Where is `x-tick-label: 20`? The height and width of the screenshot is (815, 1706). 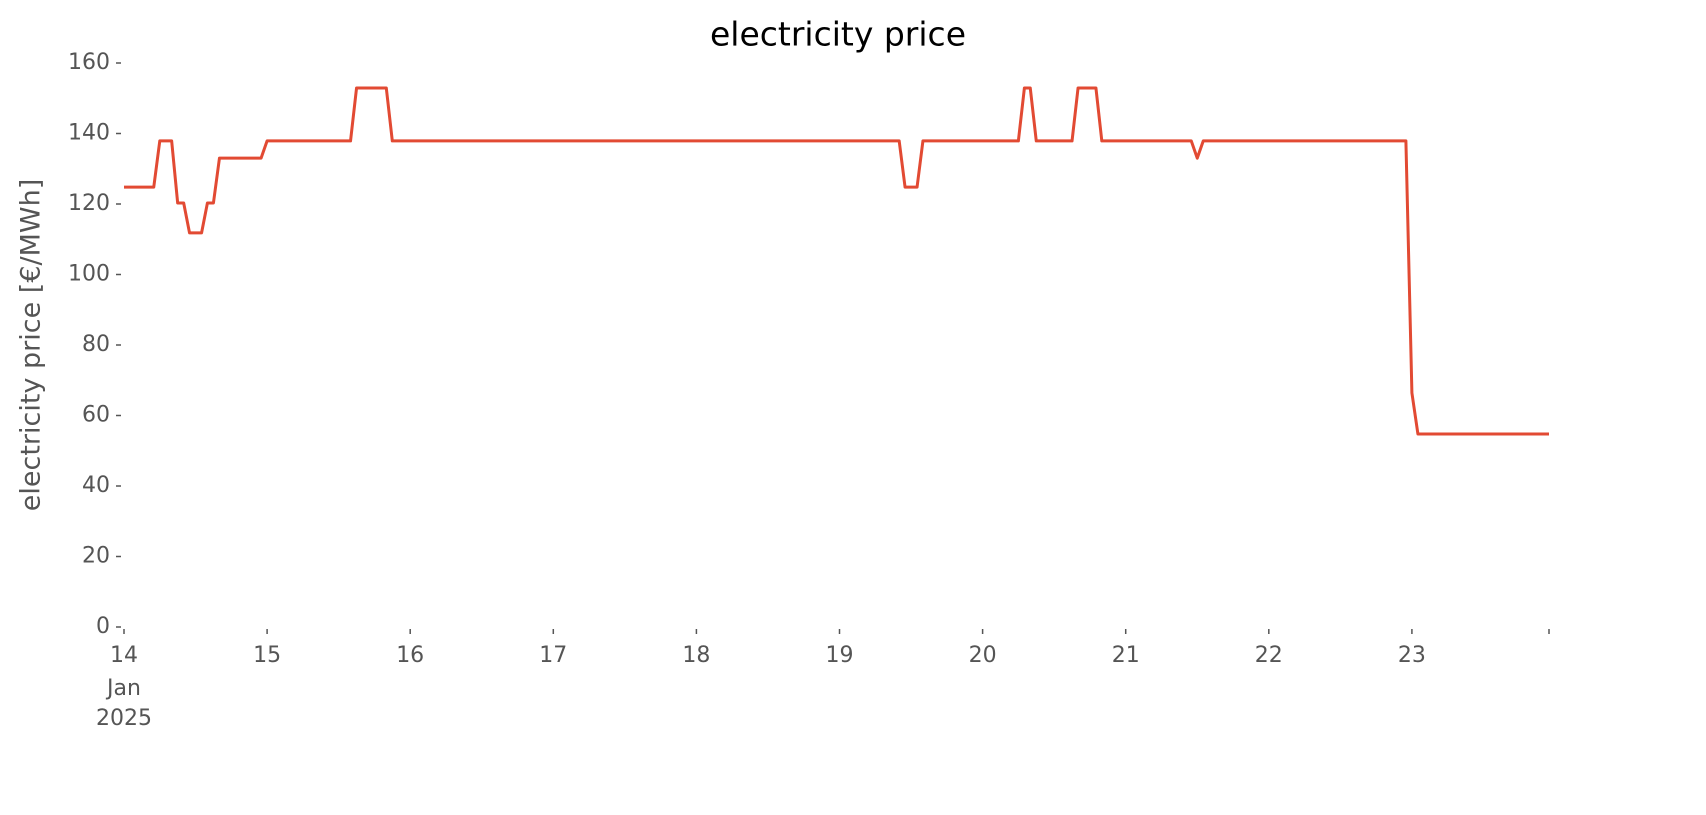 x-tick-label: 20 is located at coordinates (983, 655).